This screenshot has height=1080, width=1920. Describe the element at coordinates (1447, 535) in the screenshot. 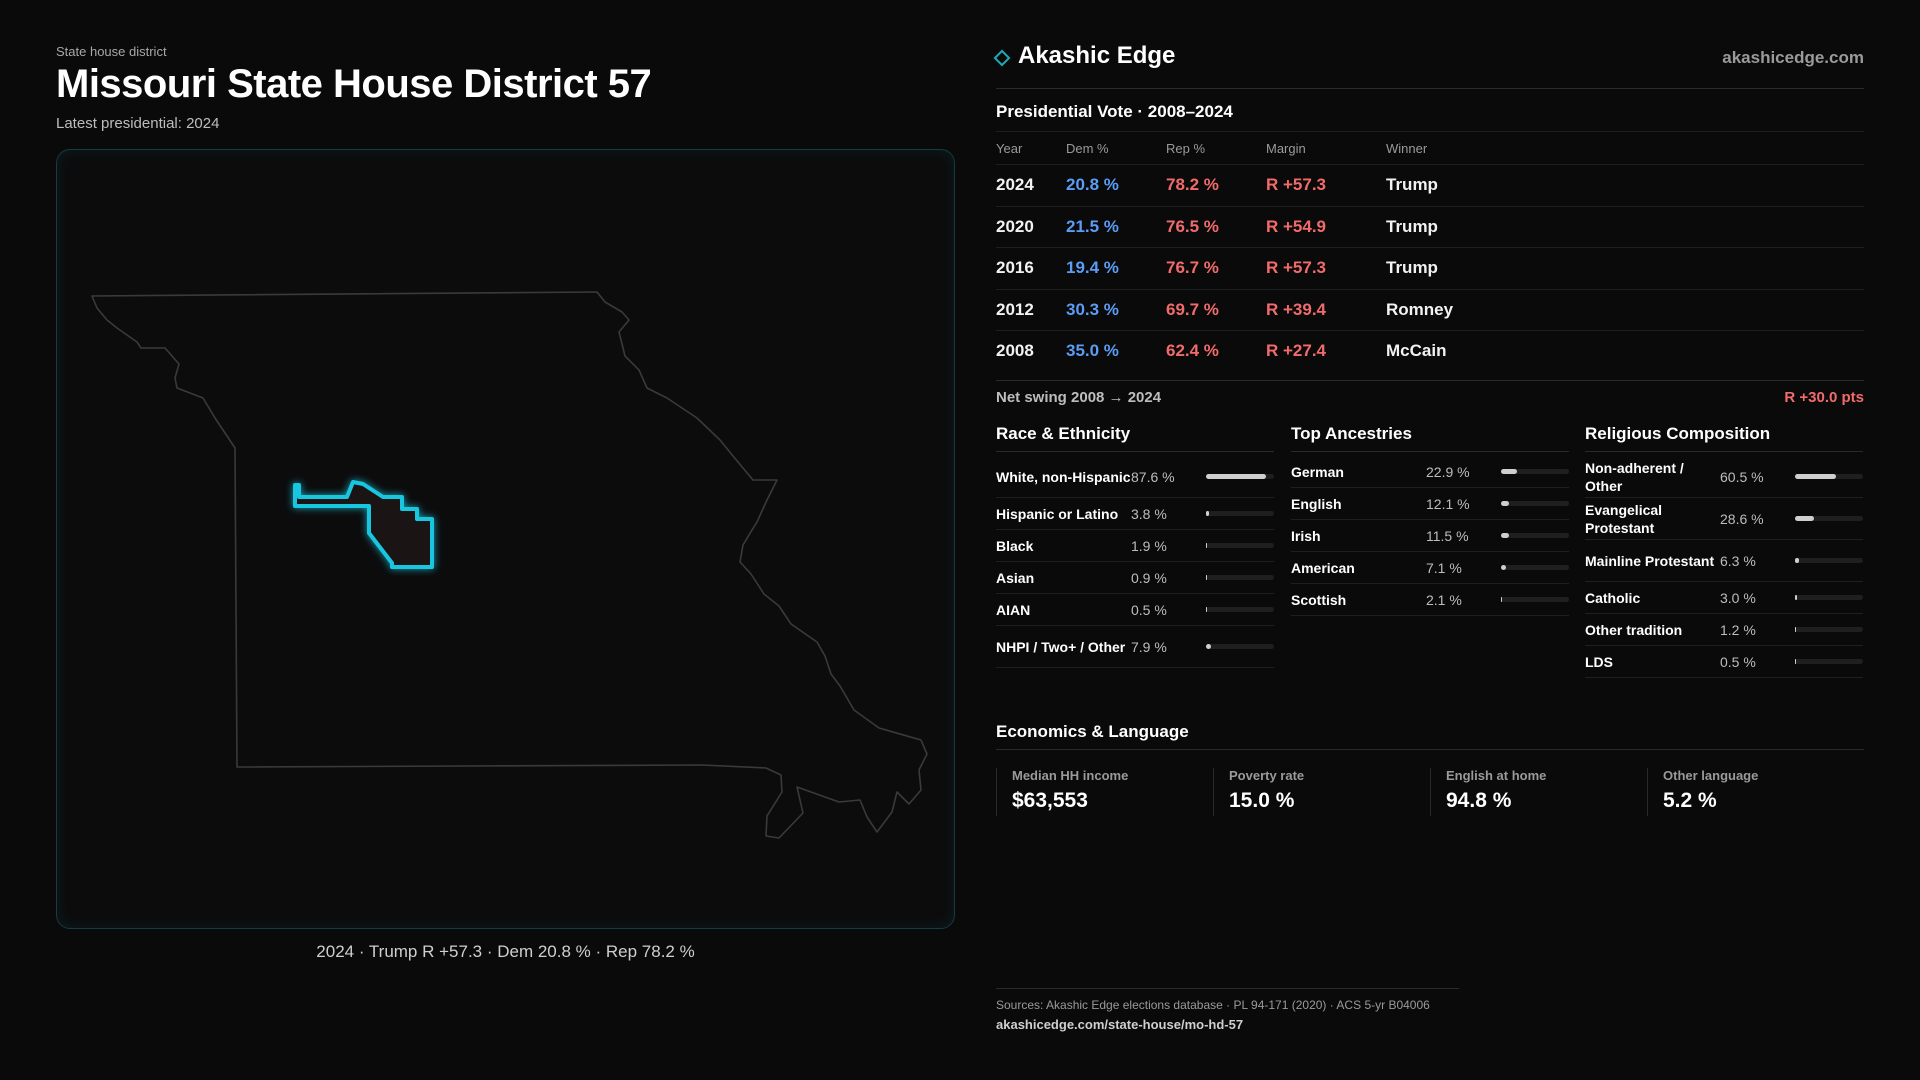

I see `ancestry-pct: 11.5 %` at that location.